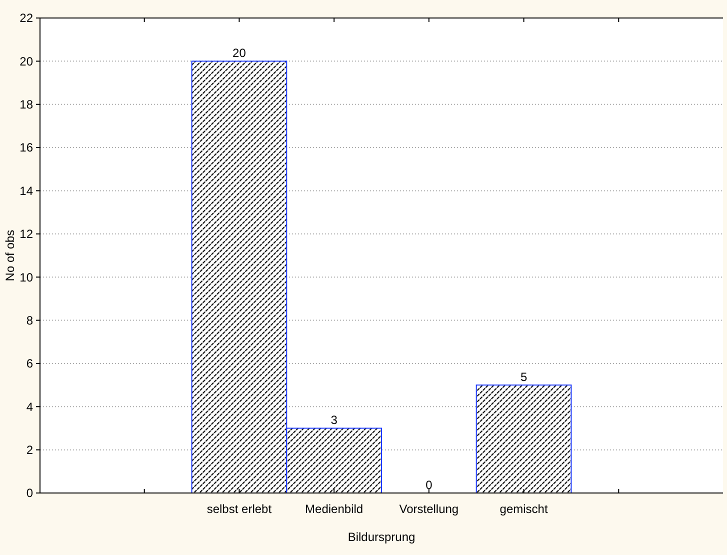 This screenshot has width=727, height=555. Describe the element at coordinates (239, 509) in the screenshot. I see `x-tick-label: selbst erlebt` at that location.